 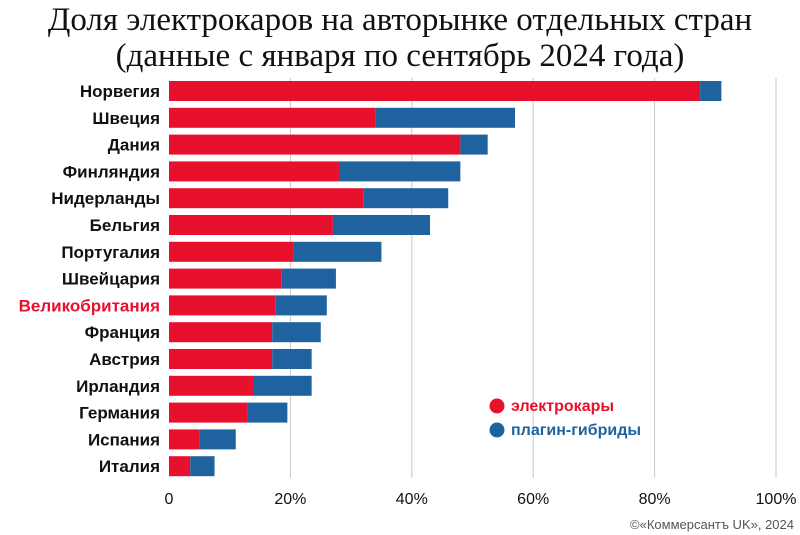 I want to click on legend-label-hybrid: плагин-гибриды, so click(x=576, y=430).